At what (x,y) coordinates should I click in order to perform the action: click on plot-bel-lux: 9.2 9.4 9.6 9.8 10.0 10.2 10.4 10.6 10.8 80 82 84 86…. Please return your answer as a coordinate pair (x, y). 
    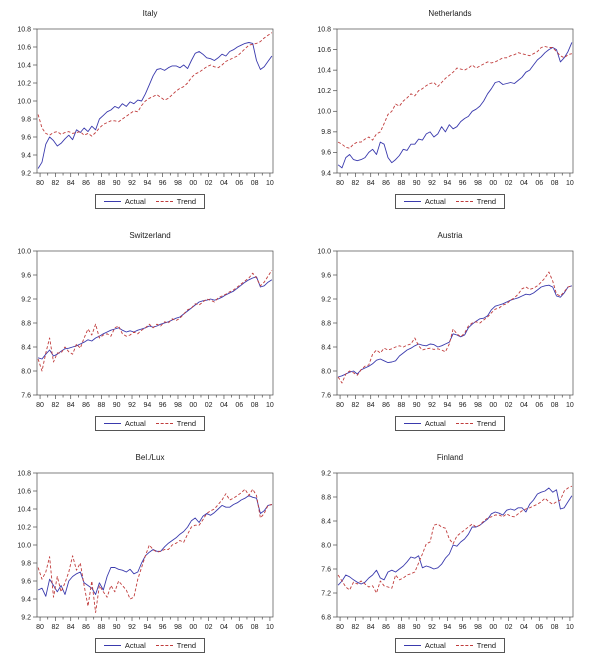
    Looking at the image, I should click on (145, 550).